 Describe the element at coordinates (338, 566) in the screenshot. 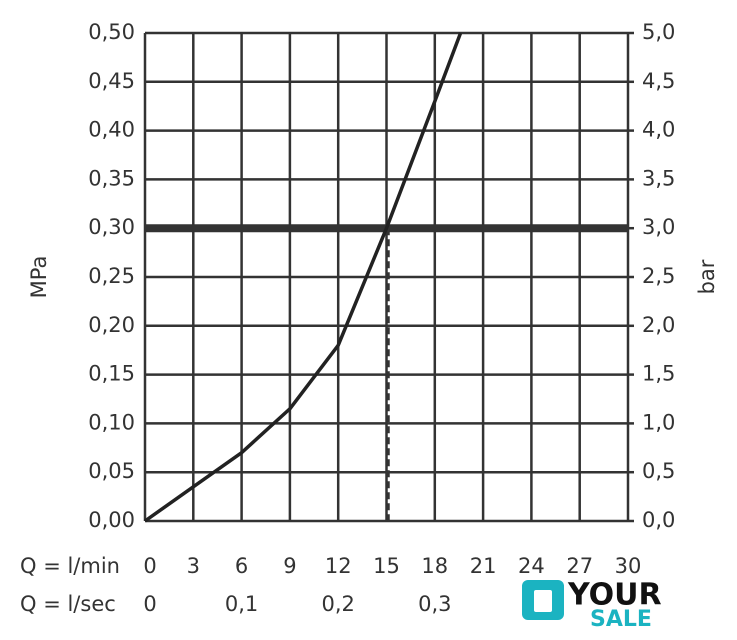

I see `x-tick-label: 12` at that location.